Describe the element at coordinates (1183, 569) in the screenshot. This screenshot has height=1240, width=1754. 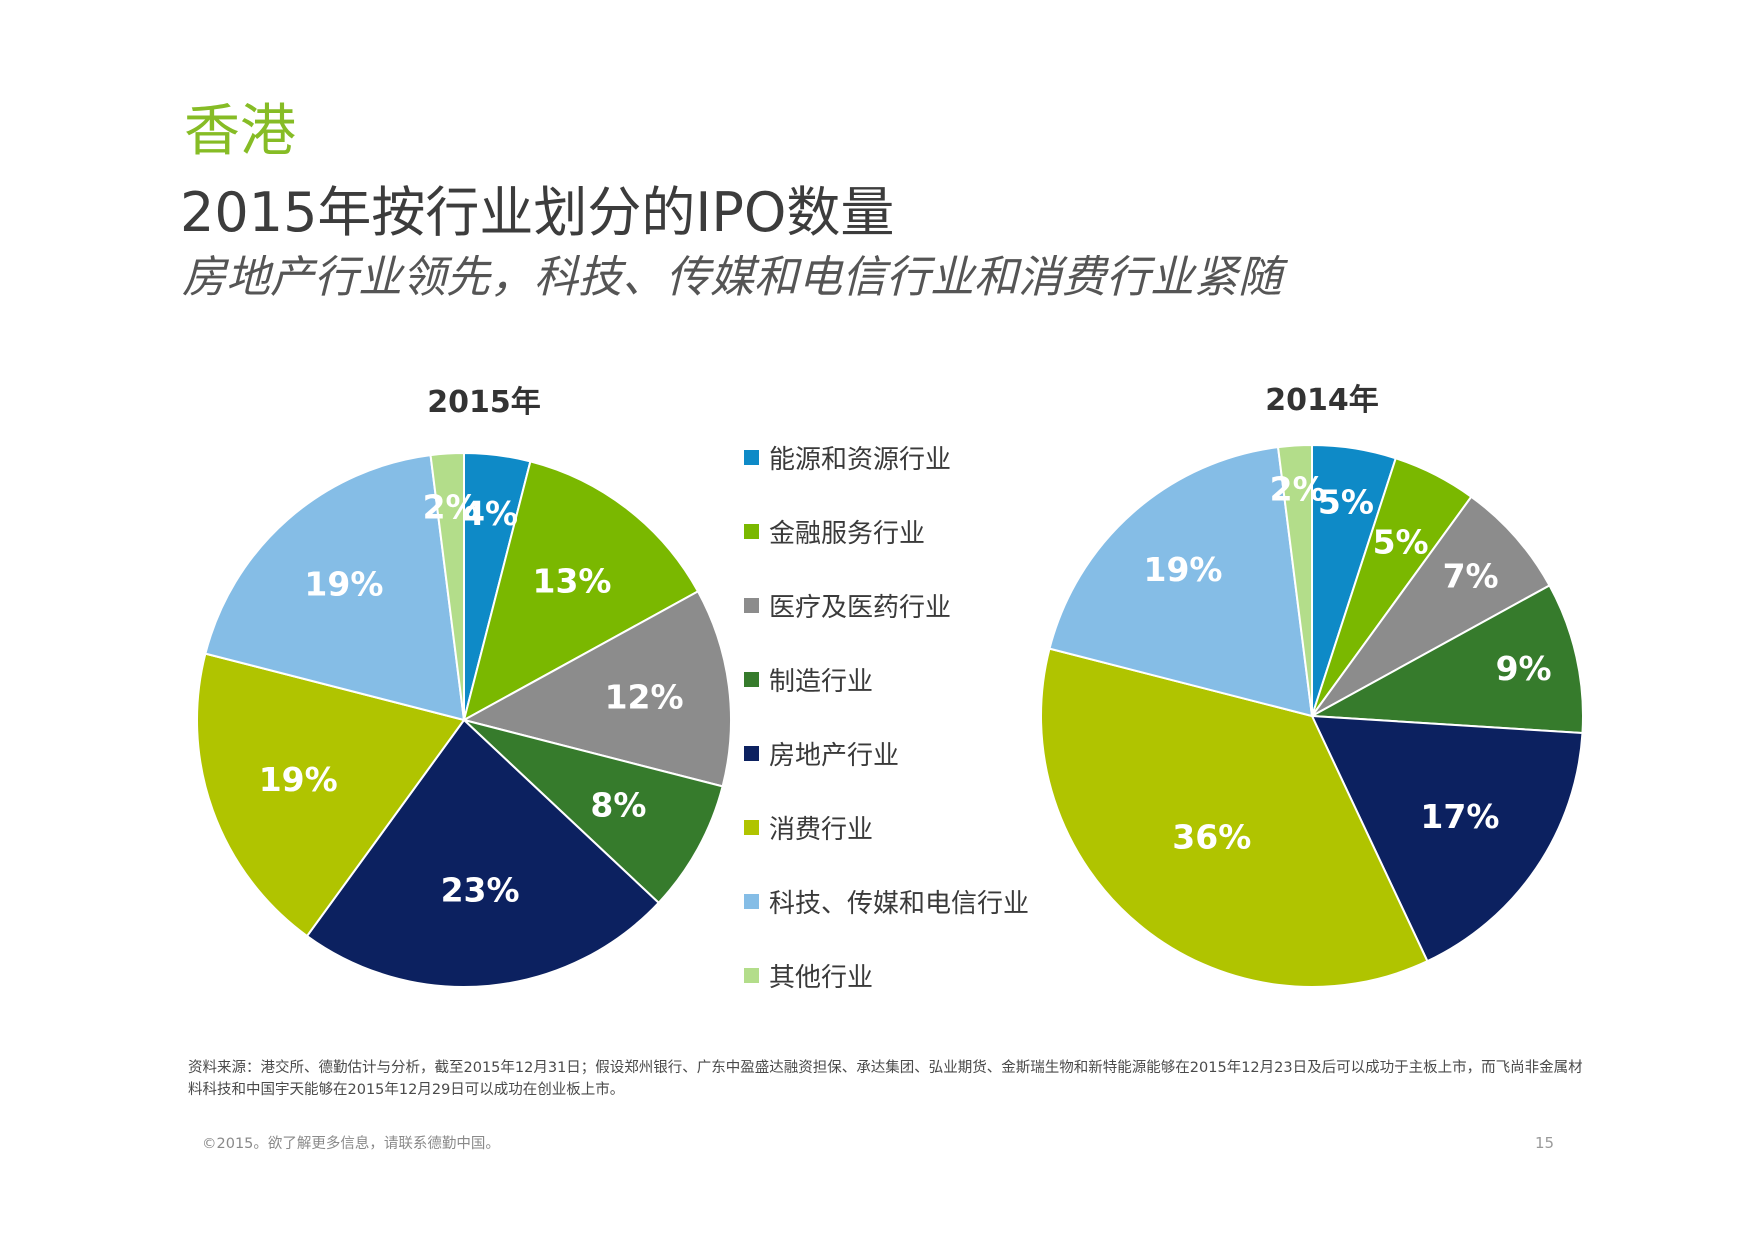
I see `data-label-2014-tmt: 19%` at that location.